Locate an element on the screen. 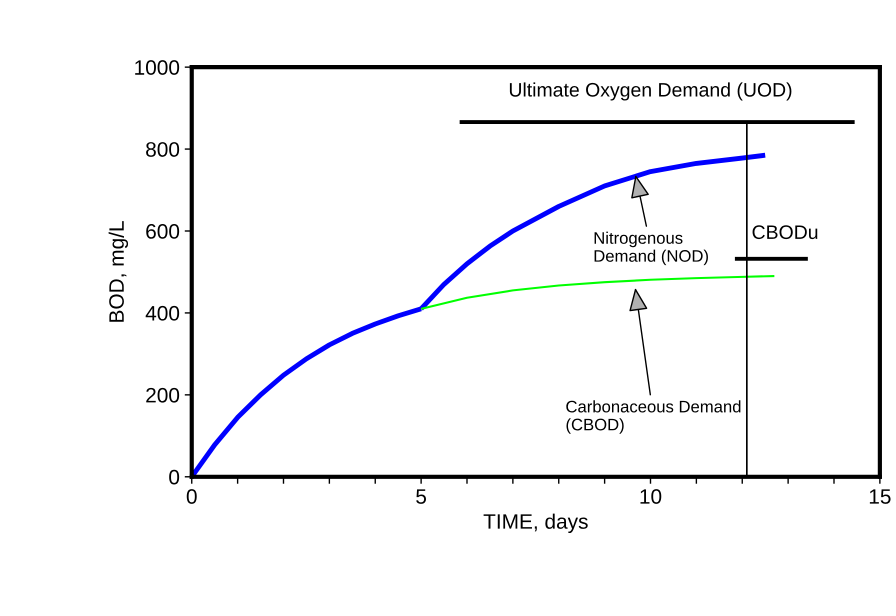  x-axis-title: TIME, days is located at coordinates (536, 523).